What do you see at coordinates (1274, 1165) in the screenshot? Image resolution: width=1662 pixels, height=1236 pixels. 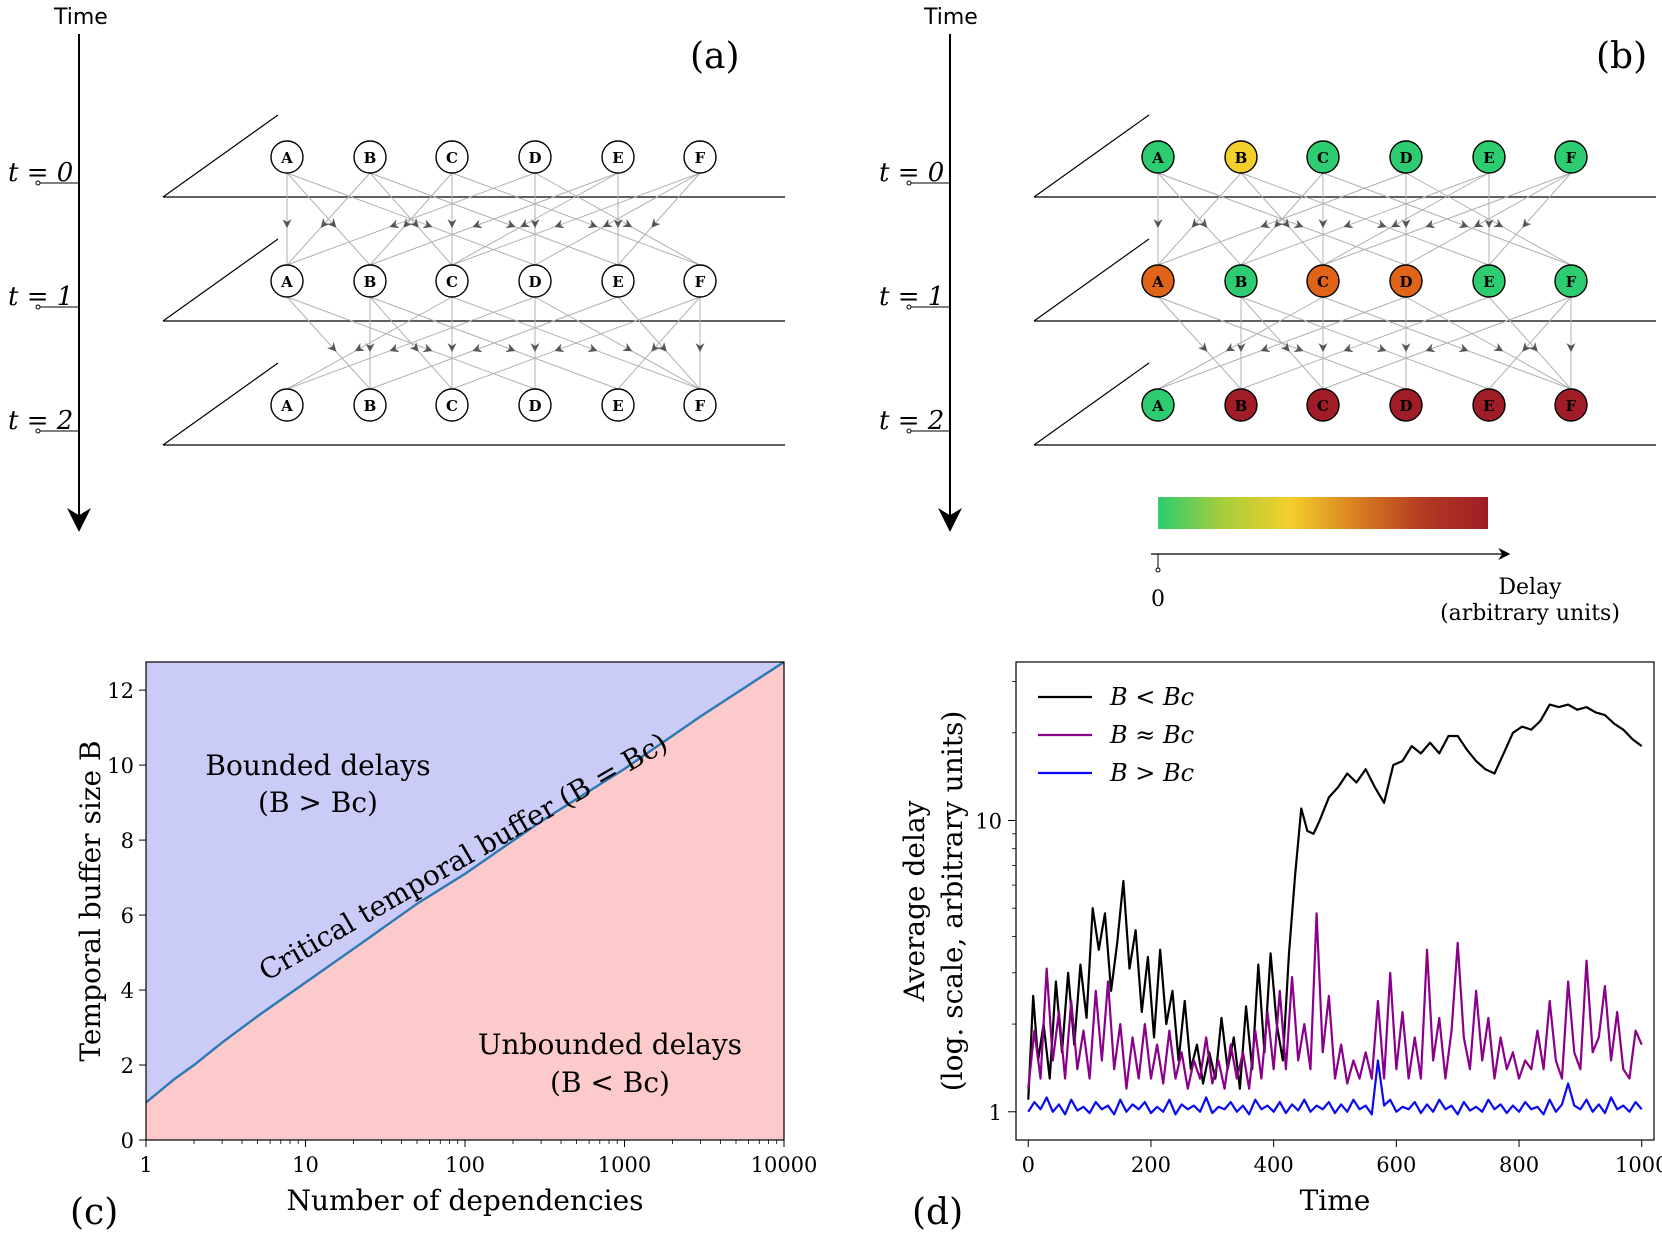 I see `x-tick-label-d: 400` at bounding box center [1274, 1165].